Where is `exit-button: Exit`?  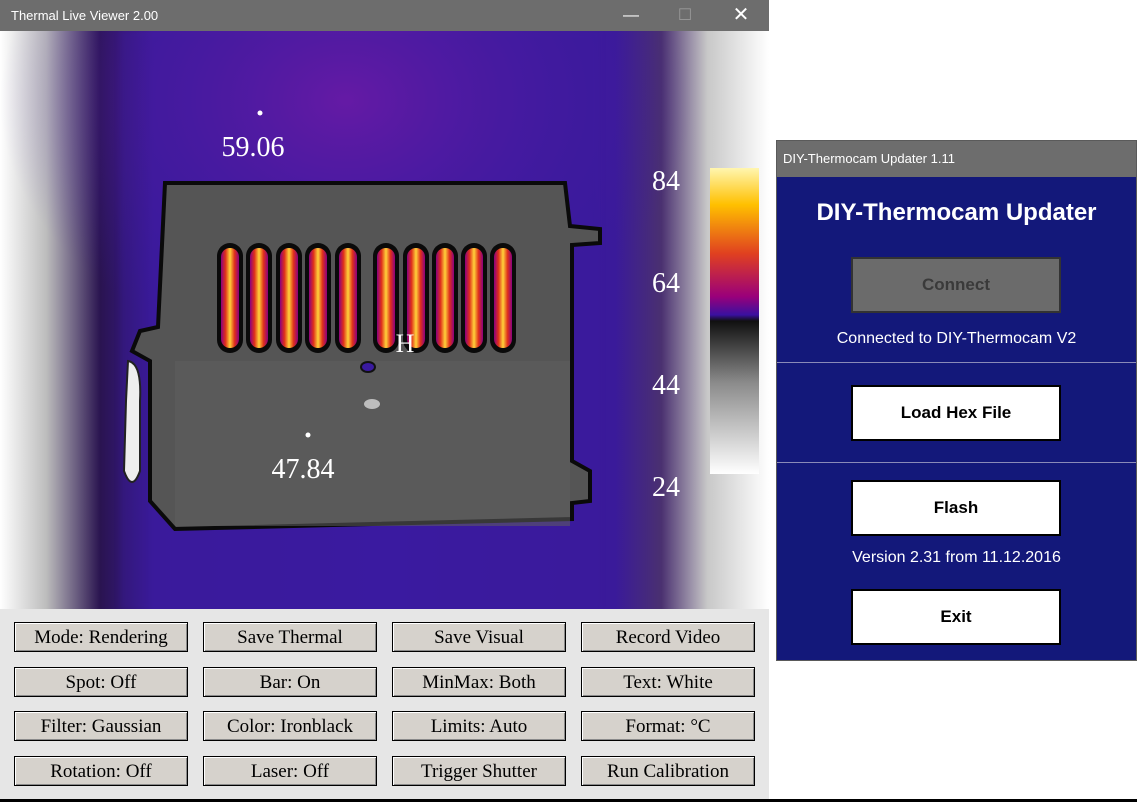
exit-button: Exit is located at coordinates (956, 617).